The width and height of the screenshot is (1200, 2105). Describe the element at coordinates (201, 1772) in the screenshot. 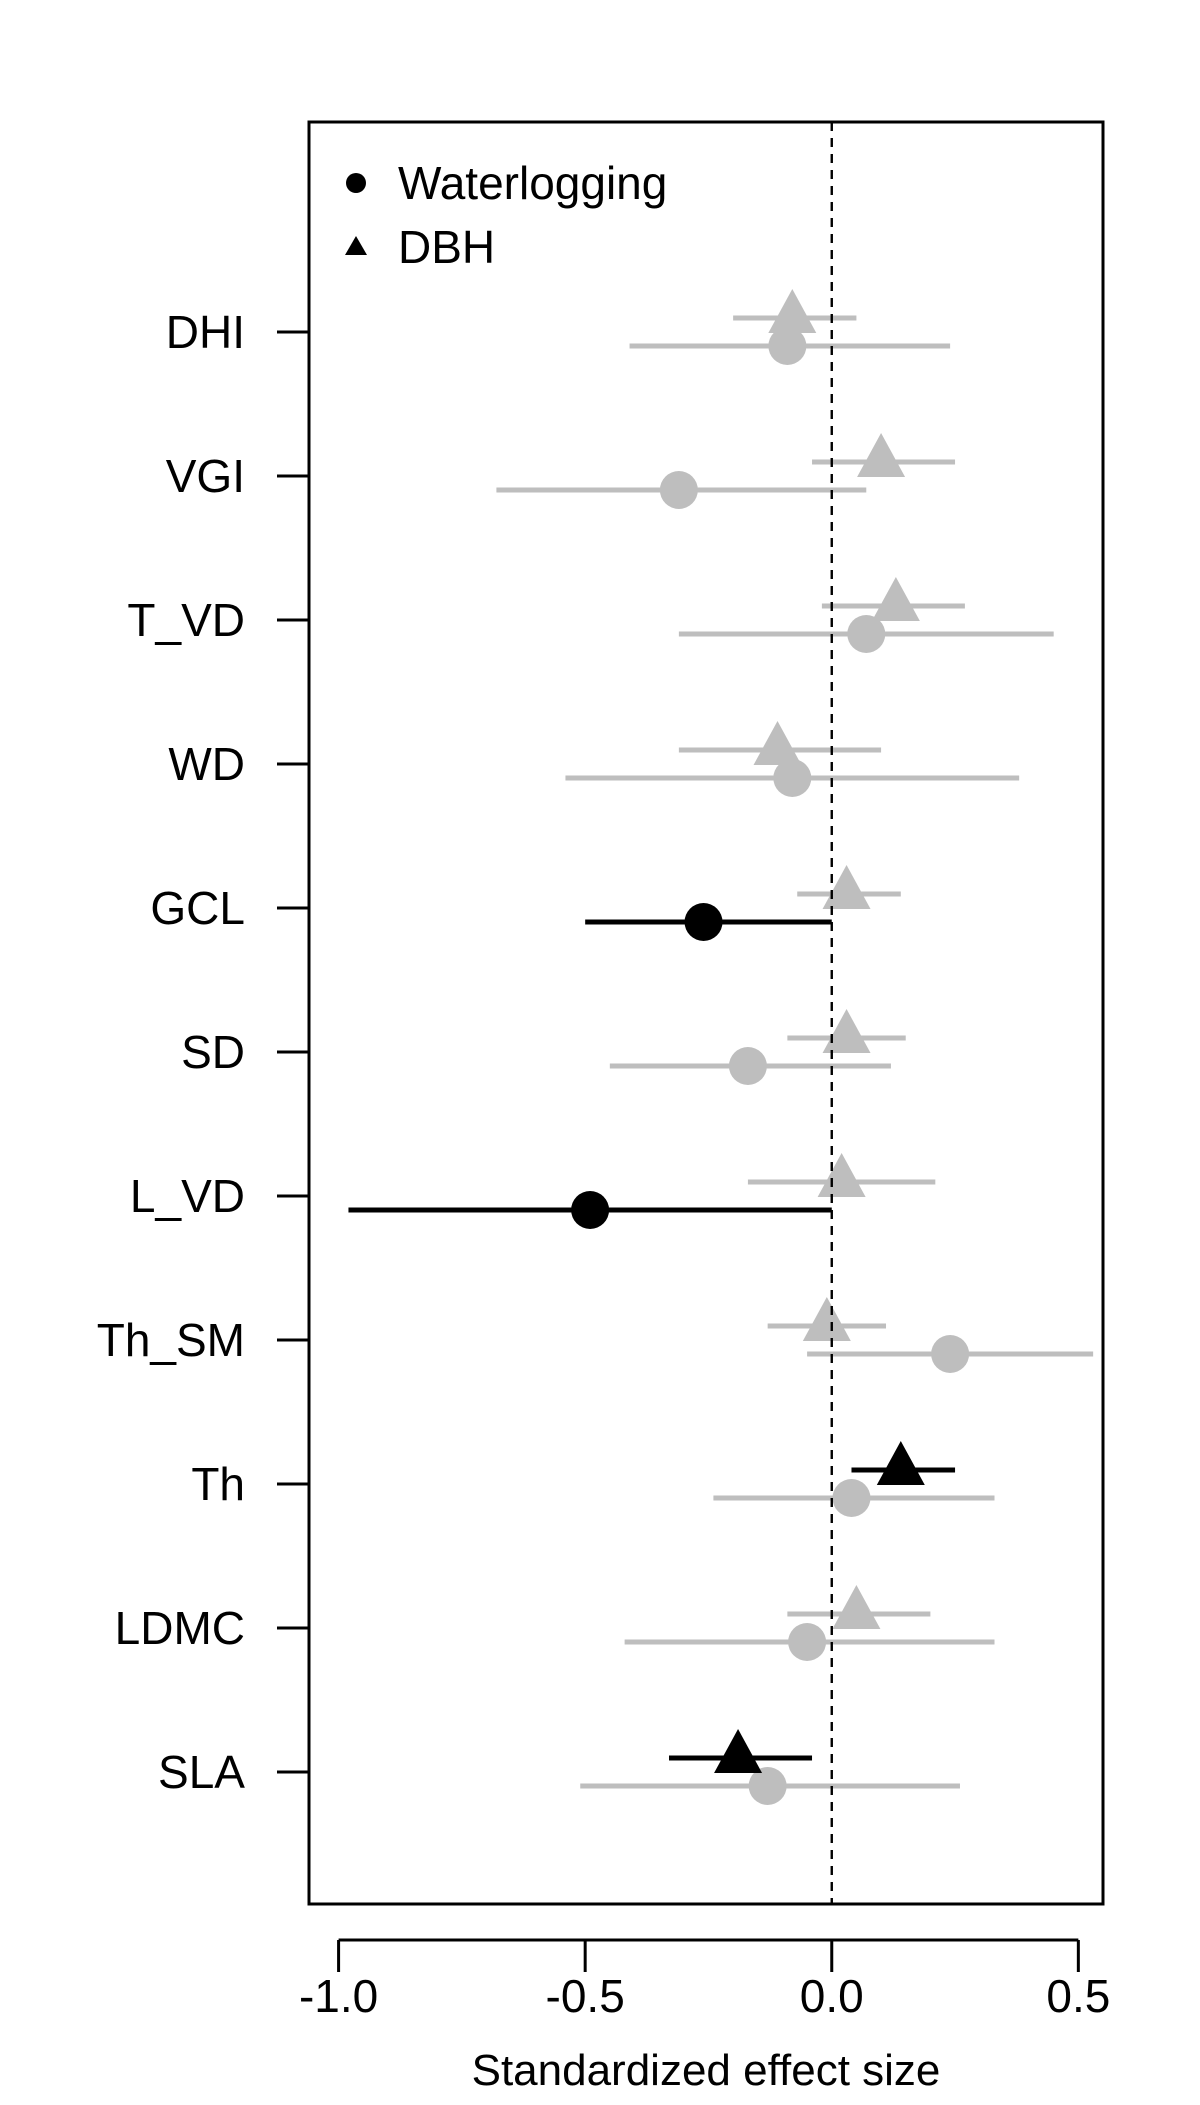

I see `y-tick-label-sla: SLA` at that location.